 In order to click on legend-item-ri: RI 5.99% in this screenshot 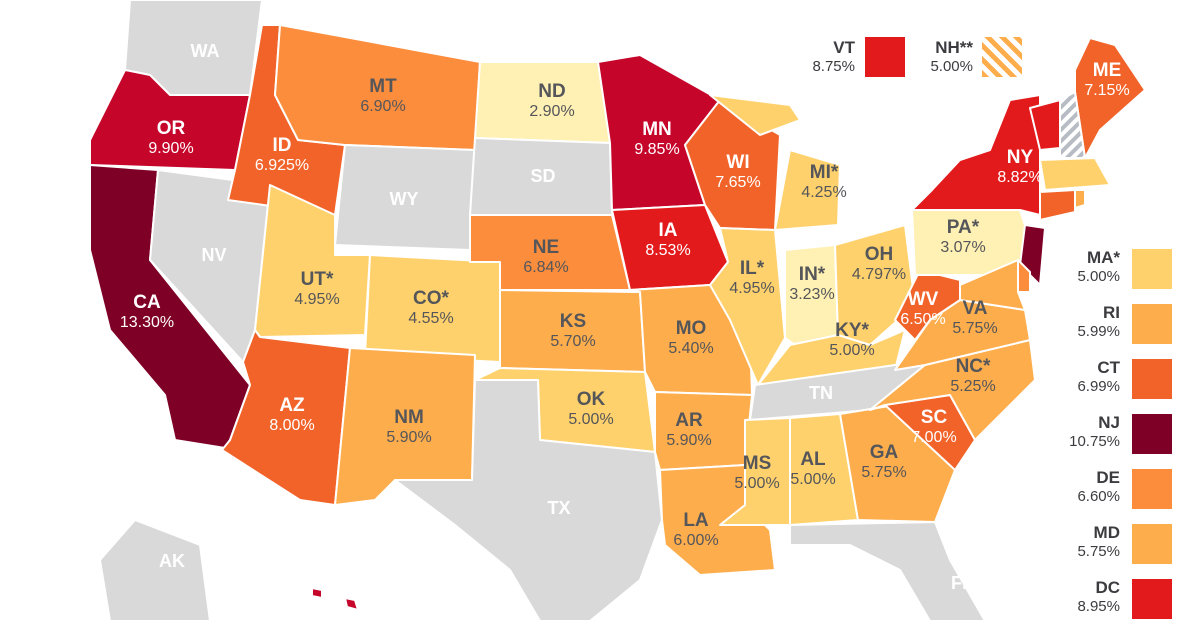, I will do `click(1098, 321)`.